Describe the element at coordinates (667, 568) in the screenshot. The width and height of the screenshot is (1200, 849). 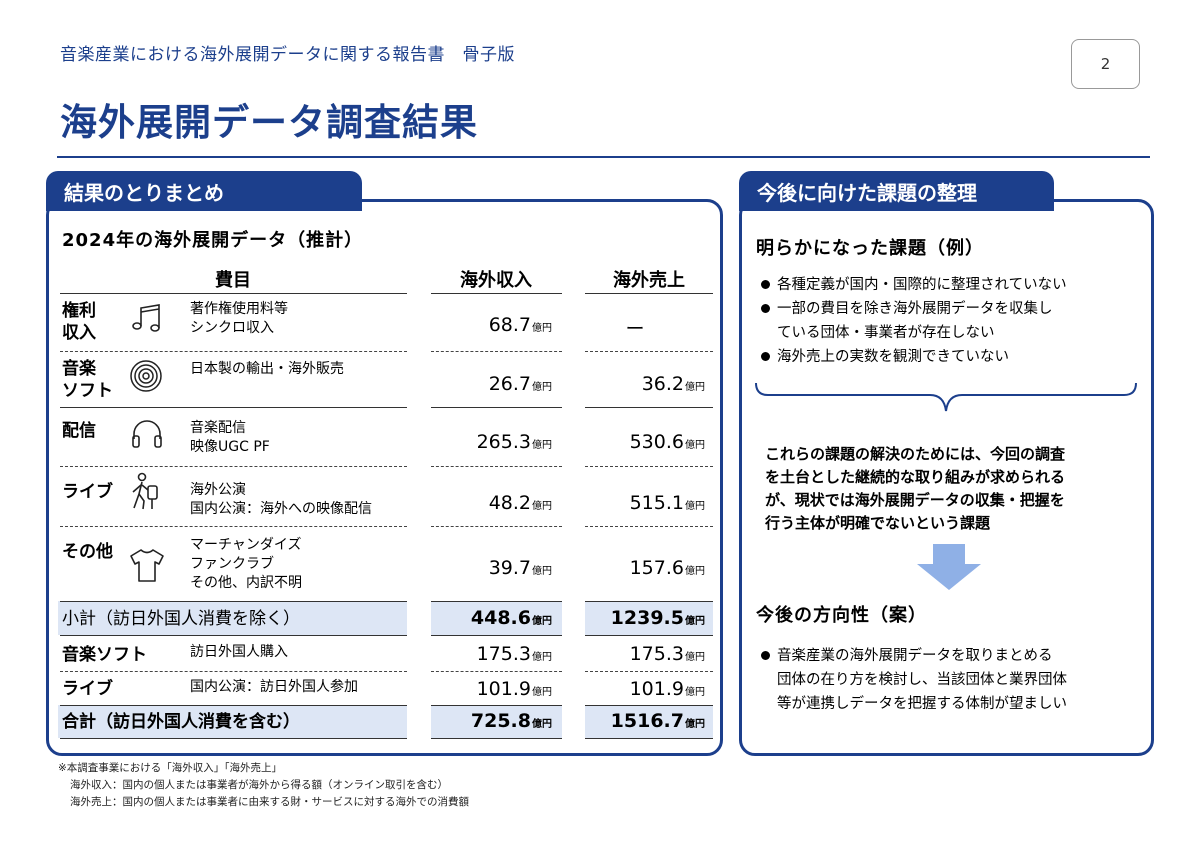
I see `sales-value: 157.6億円` at that location.